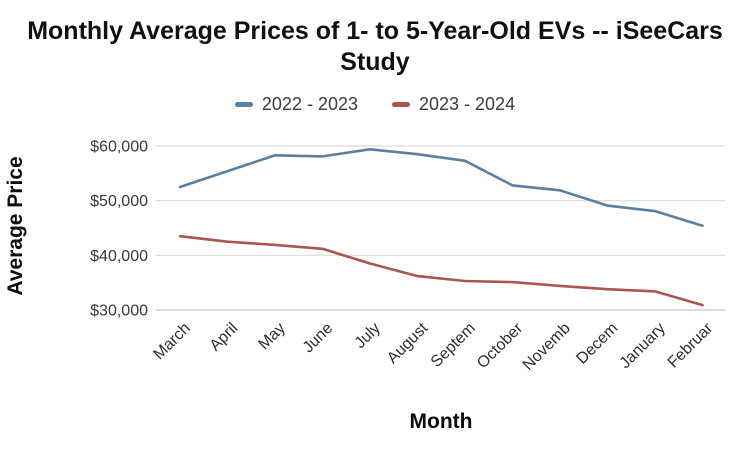  I want to click on series-line-2023-2024, so click(441, 270).